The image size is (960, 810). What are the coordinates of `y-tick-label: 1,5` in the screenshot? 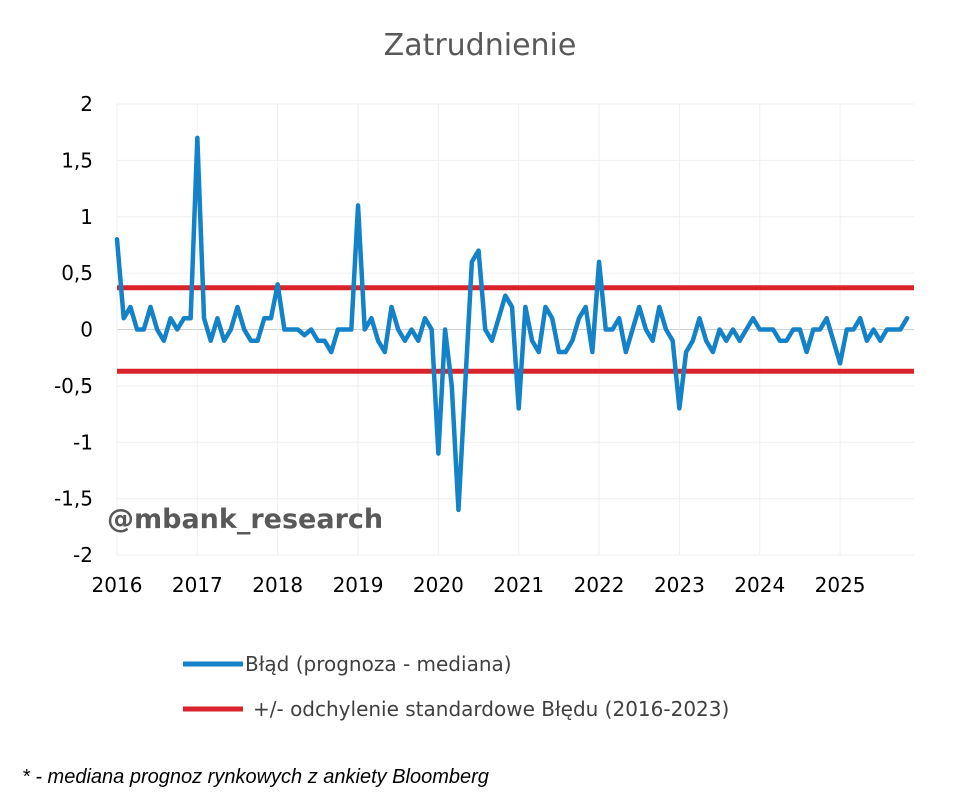 It's located at (77, 160).